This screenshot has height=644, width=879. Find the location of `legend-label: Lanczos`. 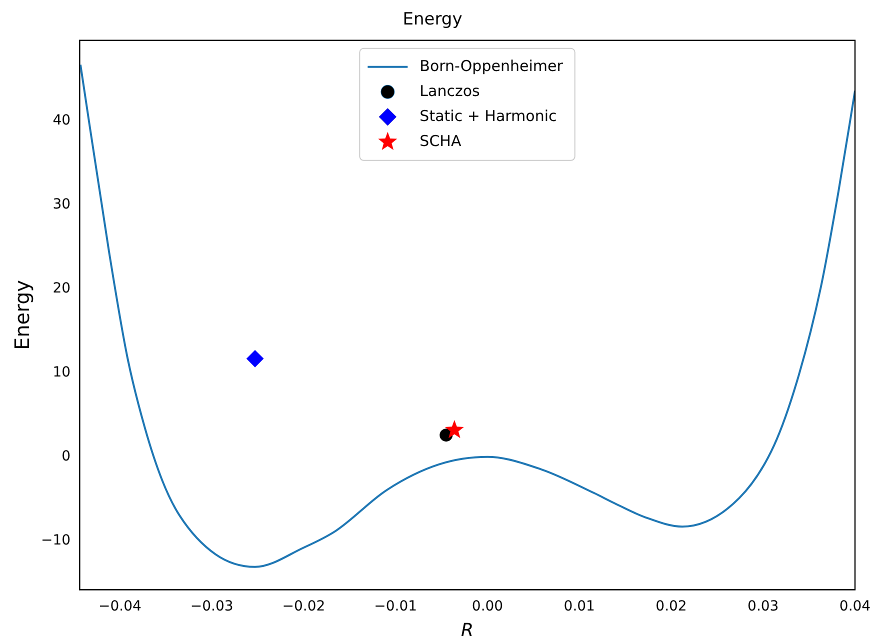

legend-label: Lanczos is located at coordinates (450, 91).